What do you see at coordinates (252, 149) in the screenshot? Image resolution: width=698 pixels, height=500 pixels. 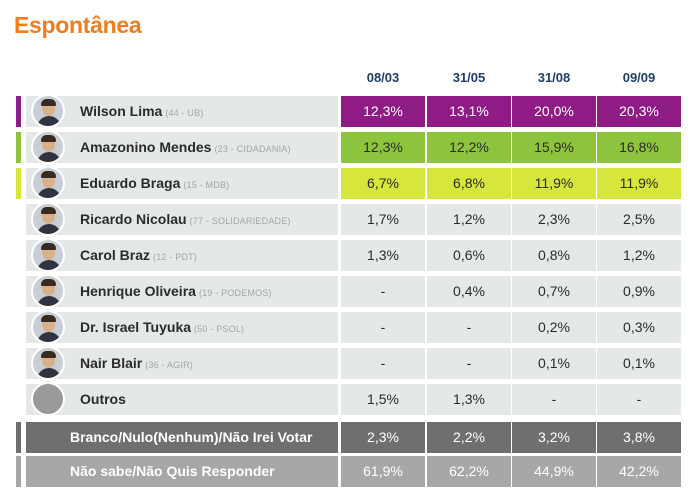 I see `candidate-party: (23 - CIDADANIA)` at bounding box center [252, 149].